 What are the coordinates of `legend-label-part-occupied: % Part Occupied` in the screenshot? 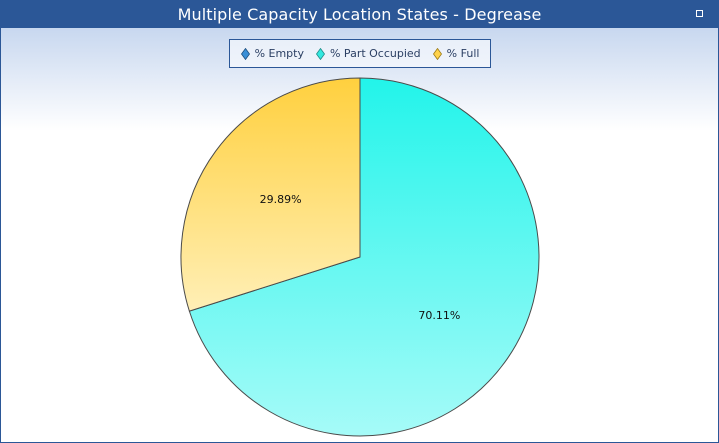 It's located at (375, 53).